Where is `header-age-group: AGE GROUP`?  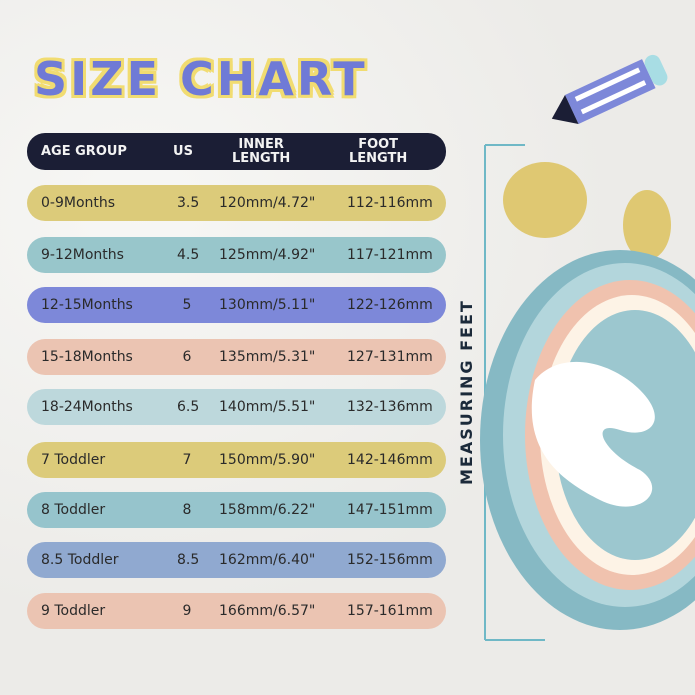 header-age-group: AGE GROUP is located at coordinates (84, 151).